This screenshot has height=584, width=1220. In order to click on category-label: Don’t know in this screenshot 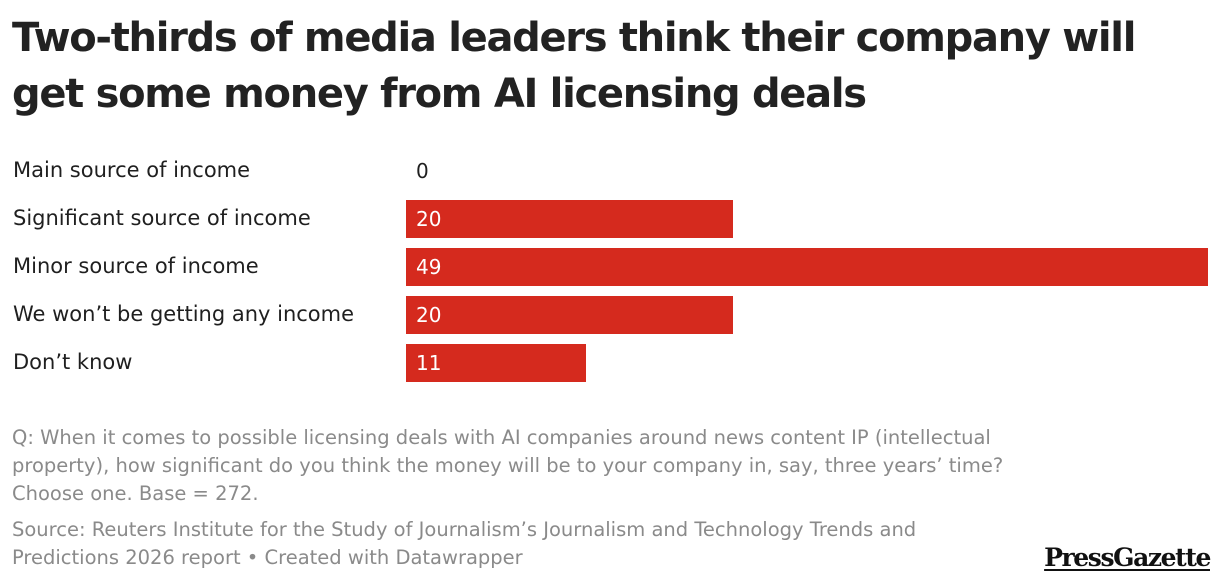, I will do `click(73, 362)`.